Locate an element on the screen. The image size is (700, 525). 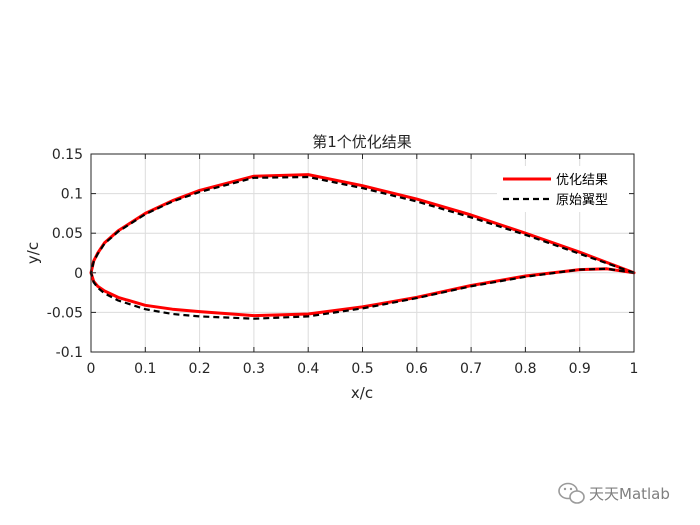
y-tick-label: -0.05 is located at coordinates (65, 313).